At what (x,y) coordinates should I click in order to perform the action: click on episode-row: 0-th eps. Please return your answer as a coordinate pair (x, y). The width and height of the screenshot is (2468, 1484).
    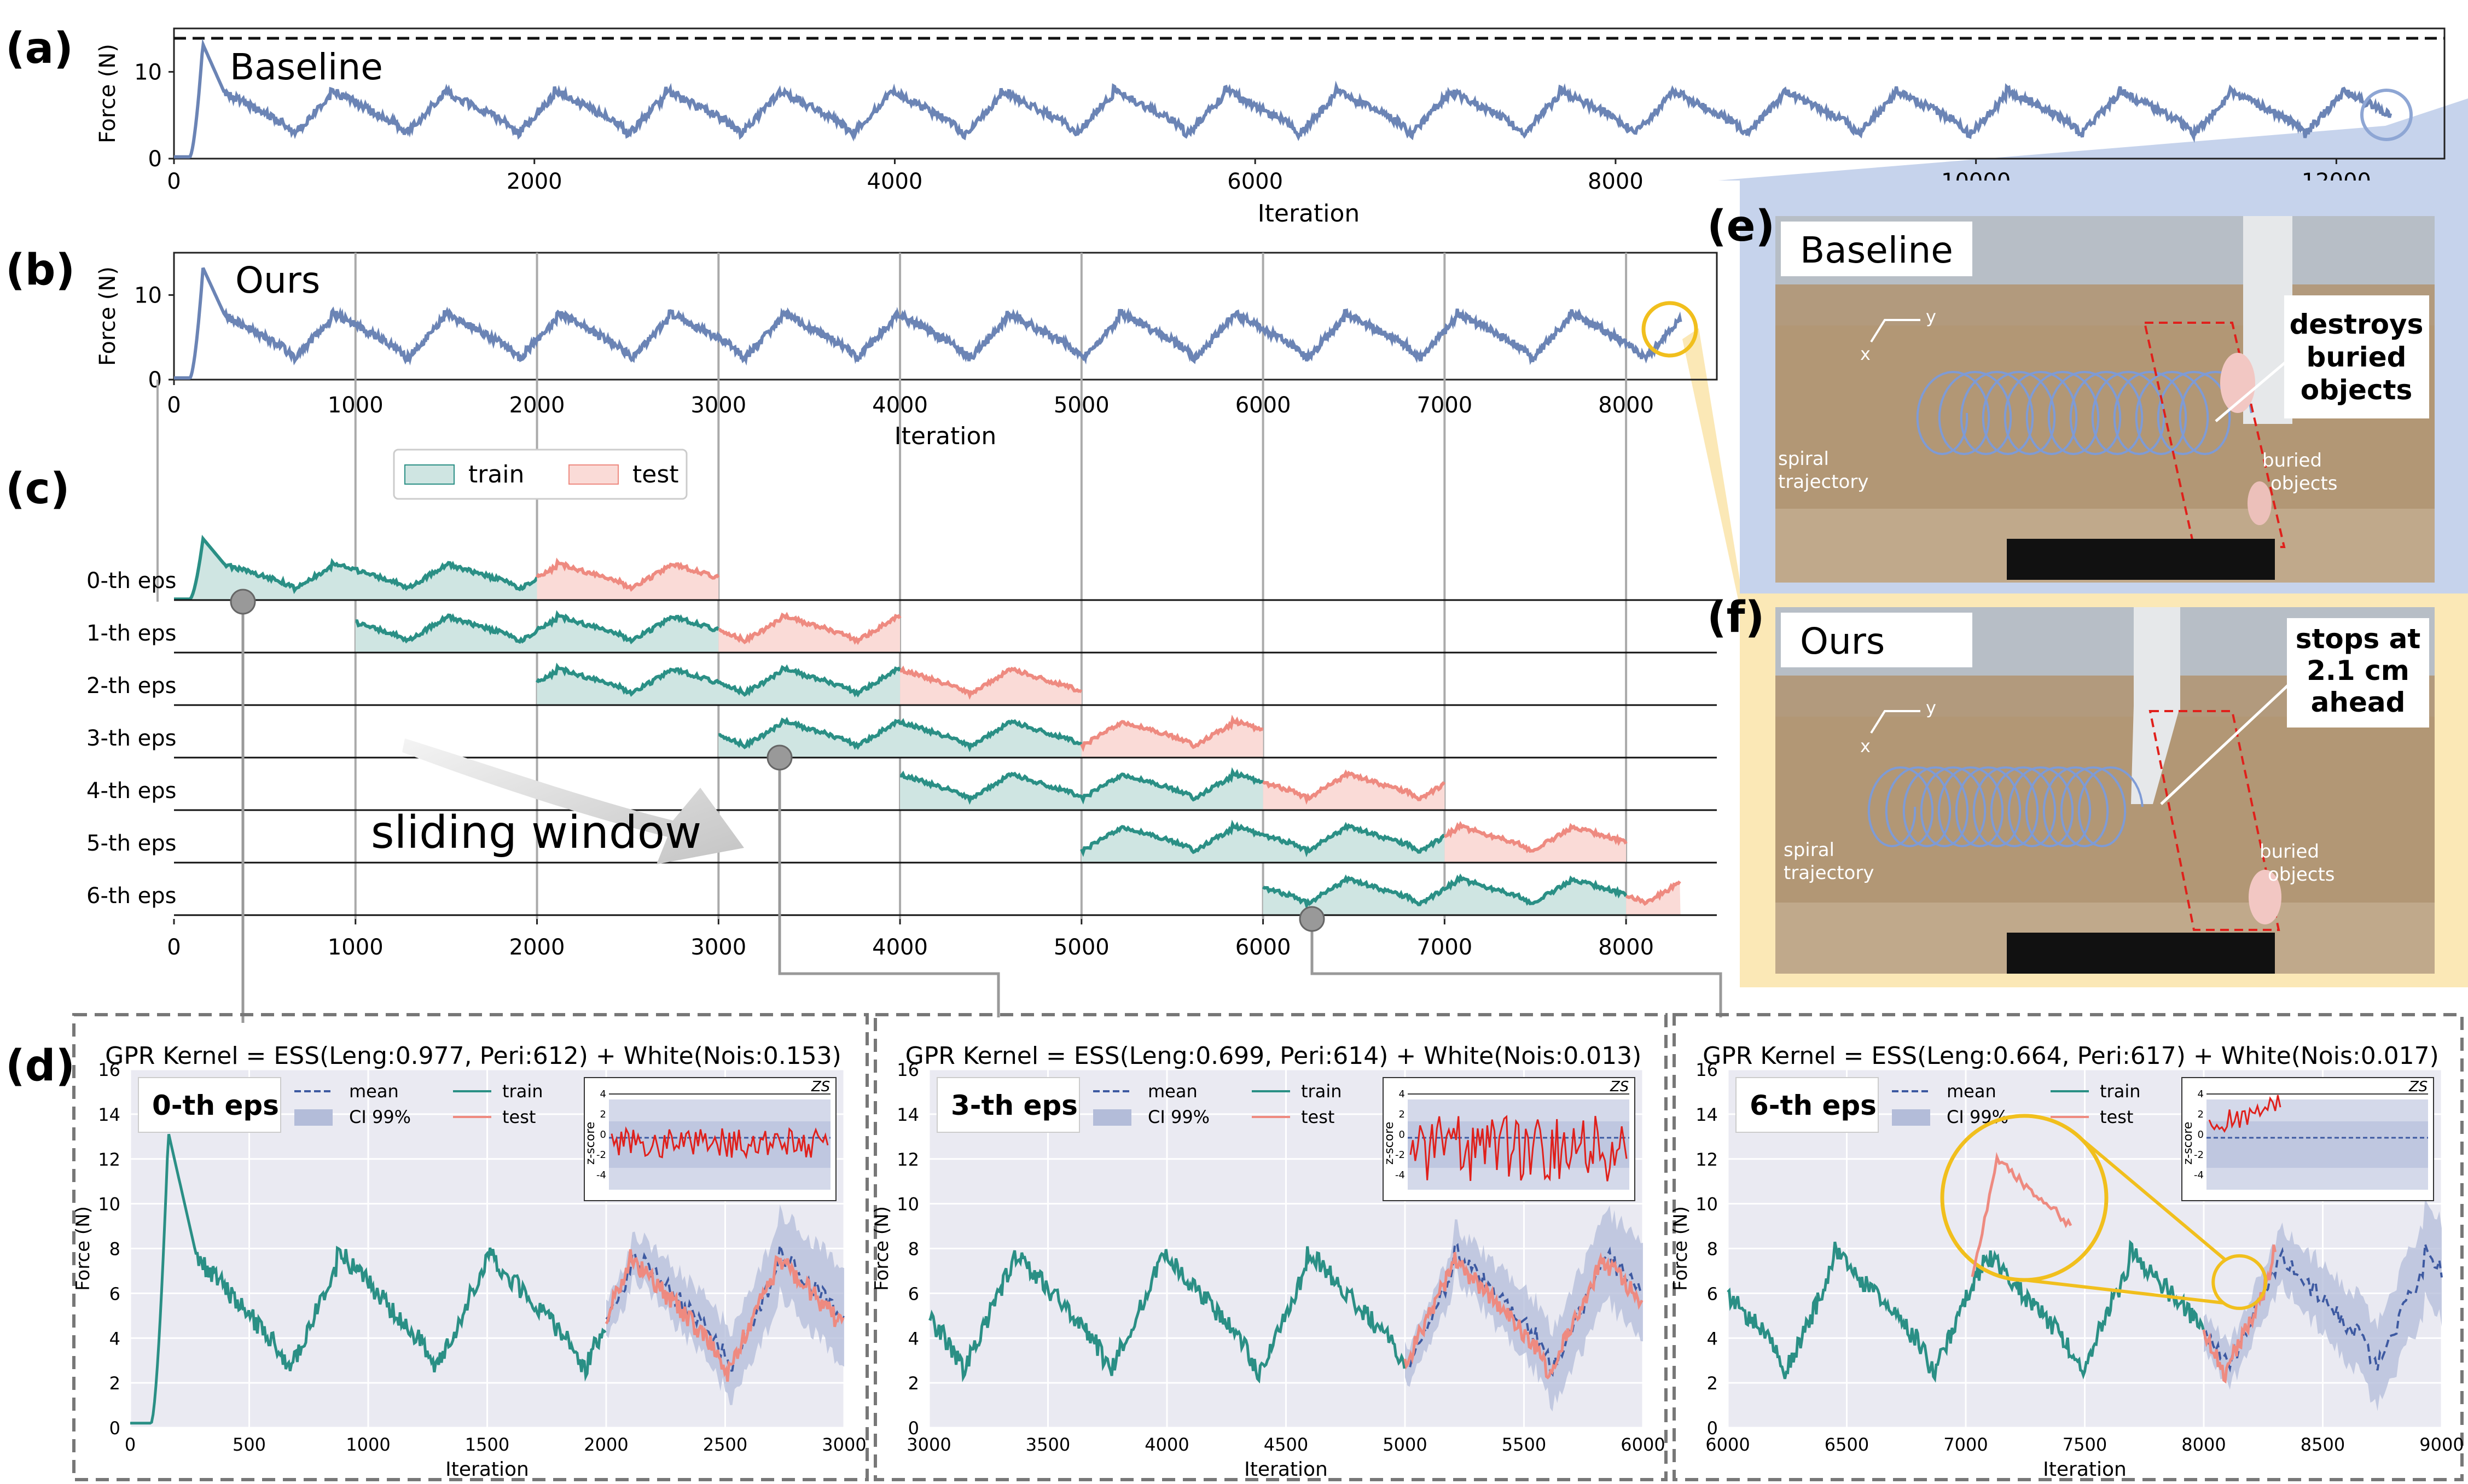
    Looking at the image, I should click on (902, 567).